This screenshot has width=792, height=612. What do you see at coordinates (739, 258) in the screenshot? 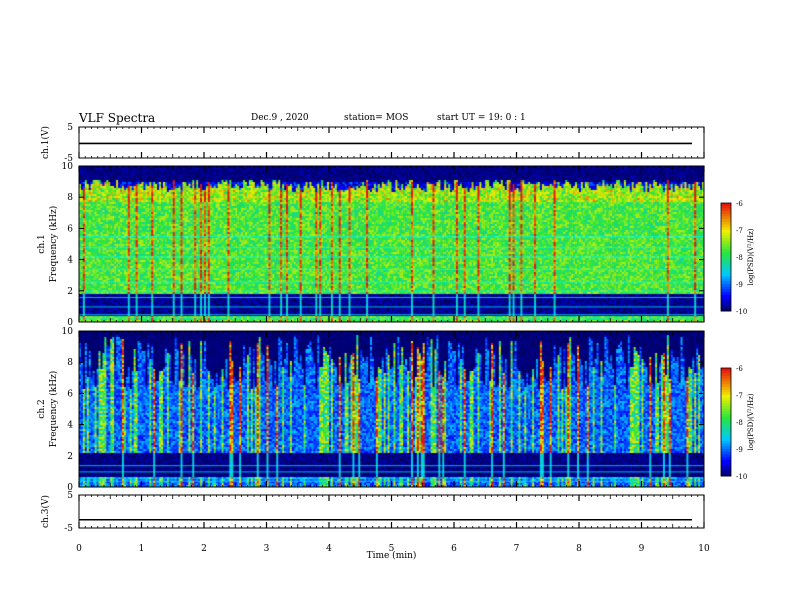
I see `colorbar-tick-ch1-spec-2: -8` at bounding box center [739, 258].